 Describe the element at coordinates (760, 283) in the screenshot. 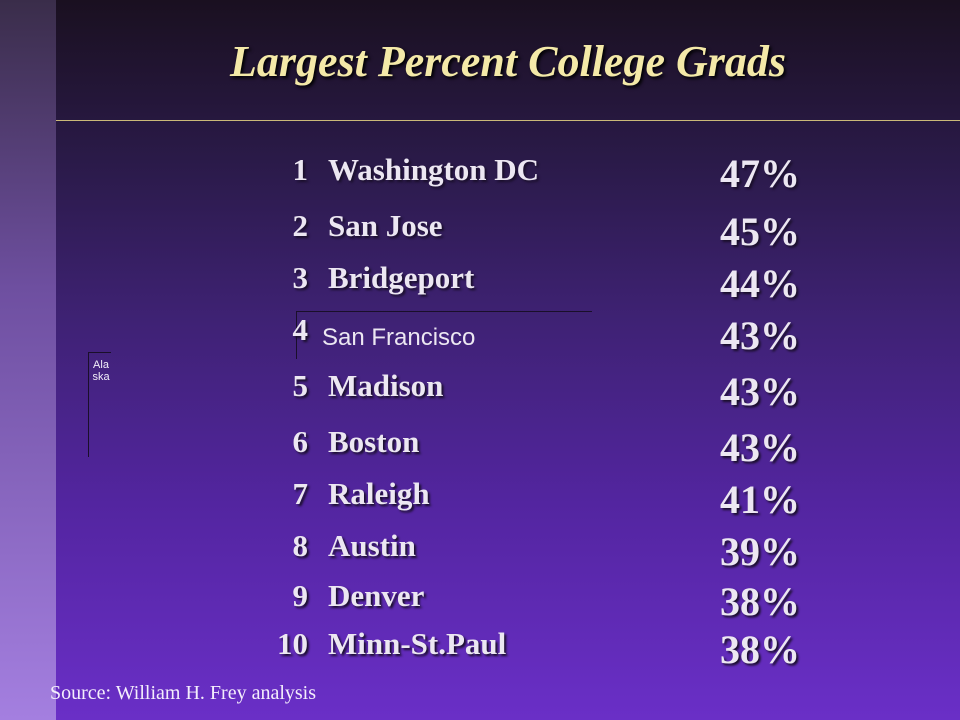

I see `percent-value: 44%` at that location.